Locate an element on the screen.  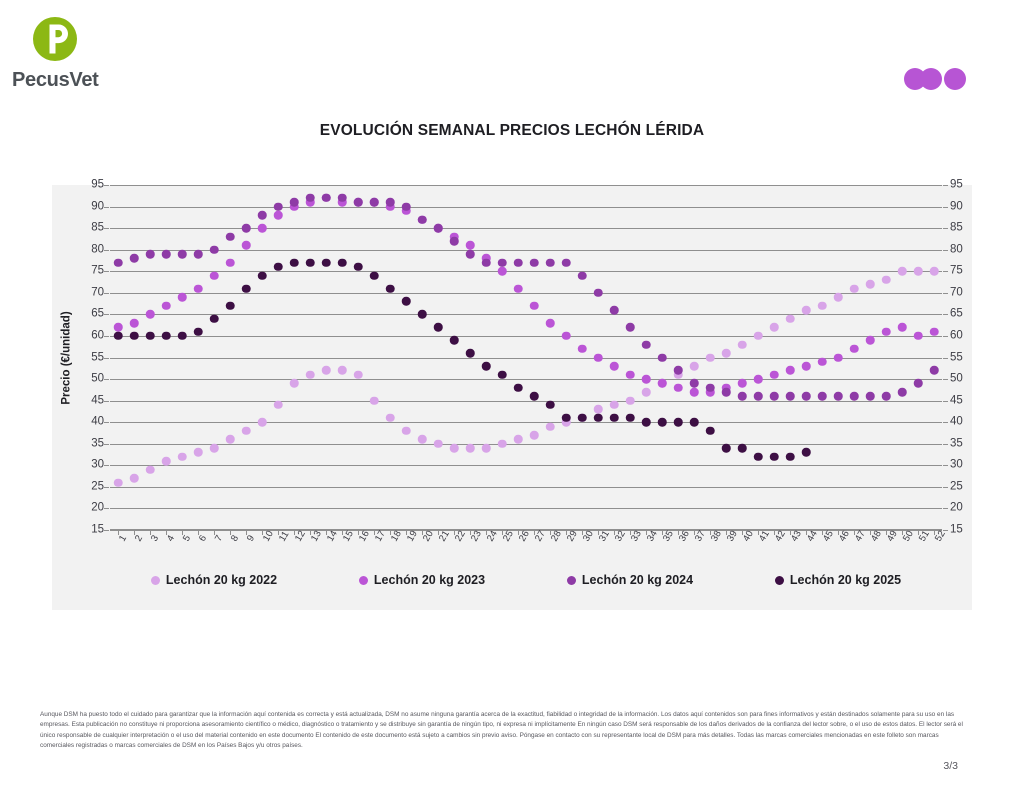
y-axis-label-left: 15 is located at coordinates (97, 529).